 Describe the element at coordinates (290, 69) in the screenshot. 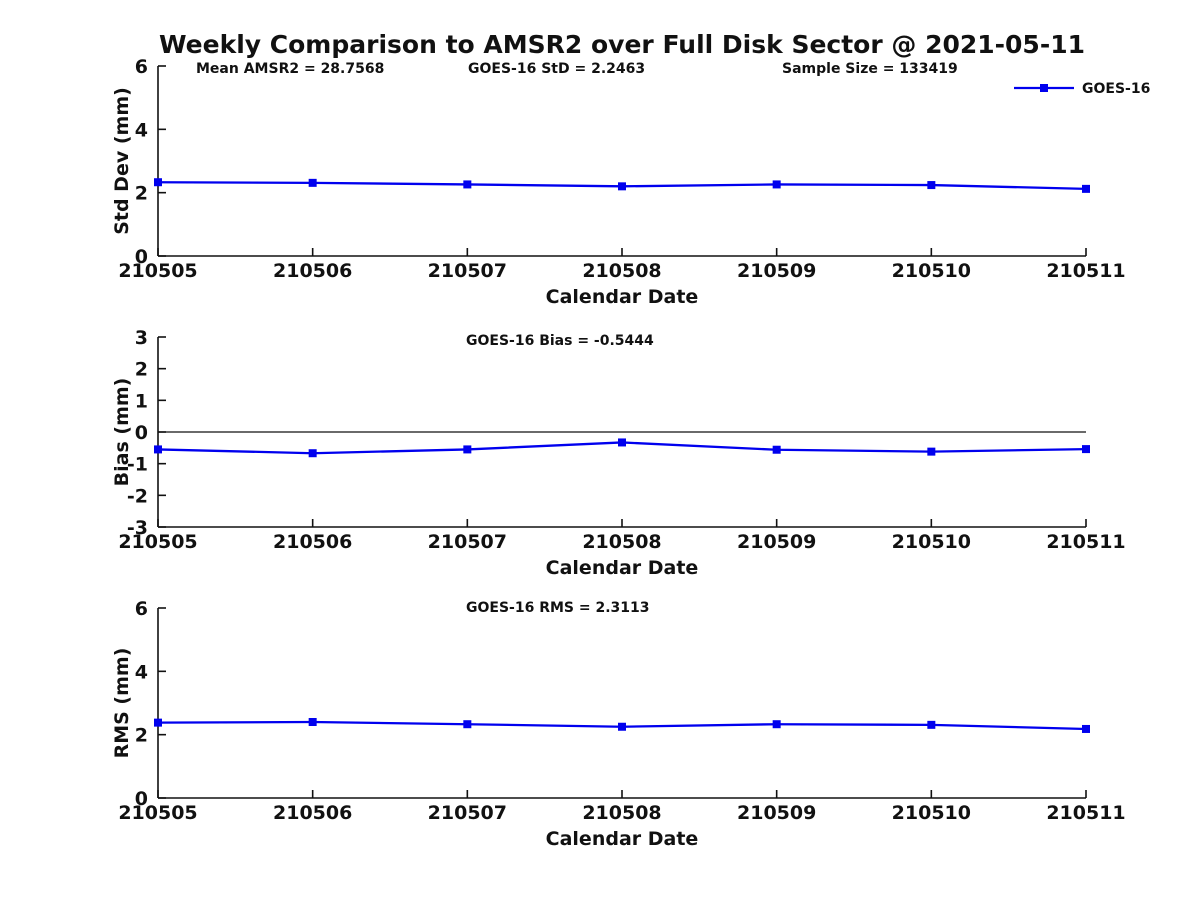

I see `annotation-text: Mean AMSR2 = 28.7568` at that location.